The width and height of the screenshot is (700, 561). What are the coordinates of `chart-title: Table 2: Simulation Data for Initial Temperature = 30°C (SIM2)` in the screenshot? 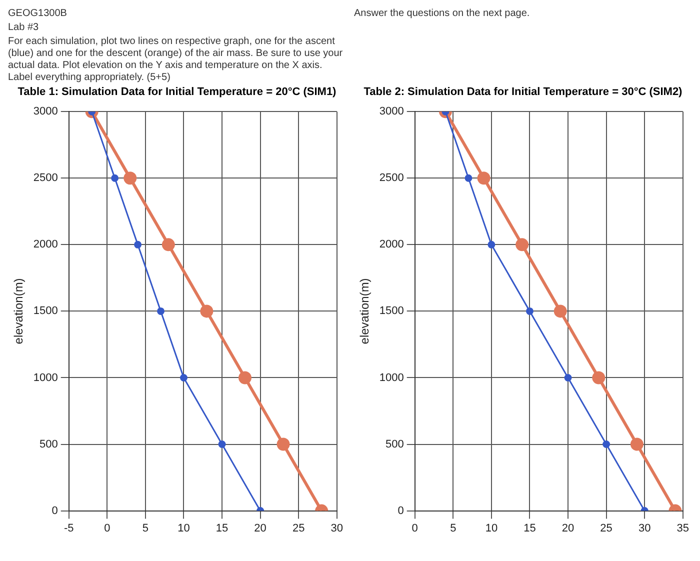 It's located at (523, 92).